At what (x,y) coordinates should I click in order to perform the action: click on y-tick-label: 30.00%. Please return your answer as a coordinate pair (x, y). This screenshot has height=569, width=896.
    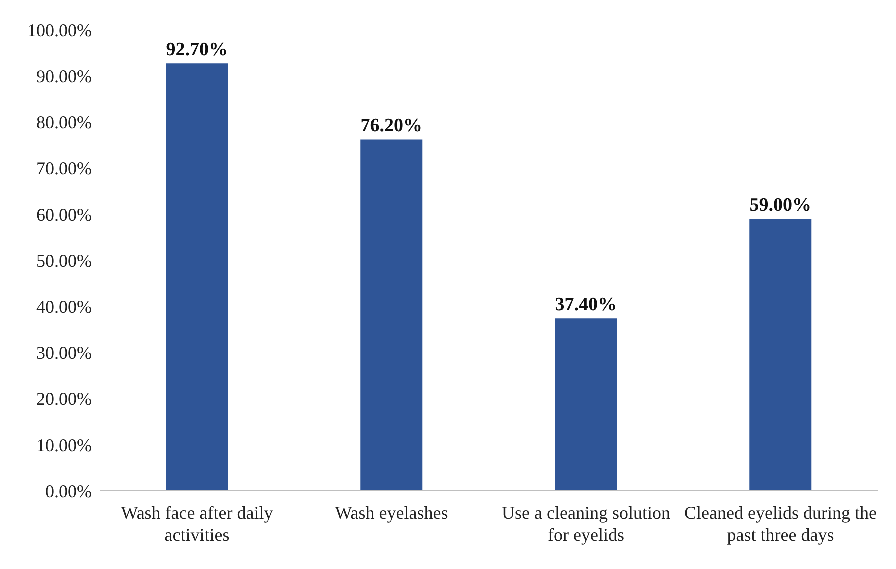
    Looking at the image, I should click on (64, 353).